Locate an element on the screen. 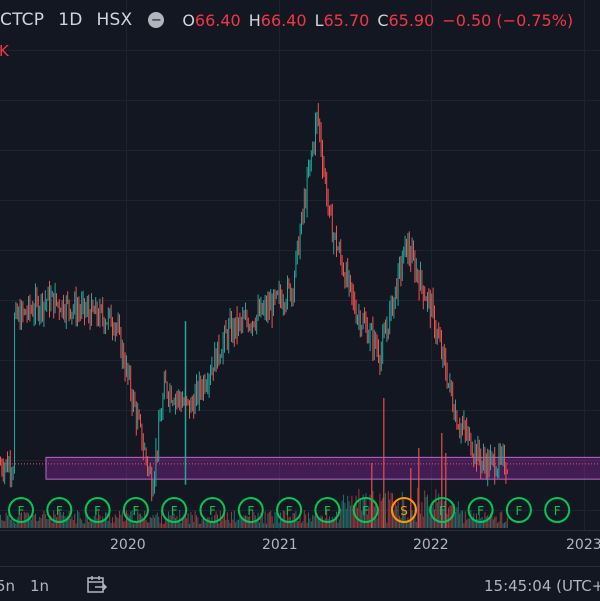 The width and height of the screenshot is (600, 601). timeframe-5n: 5n is located at coordinates (8, 586).